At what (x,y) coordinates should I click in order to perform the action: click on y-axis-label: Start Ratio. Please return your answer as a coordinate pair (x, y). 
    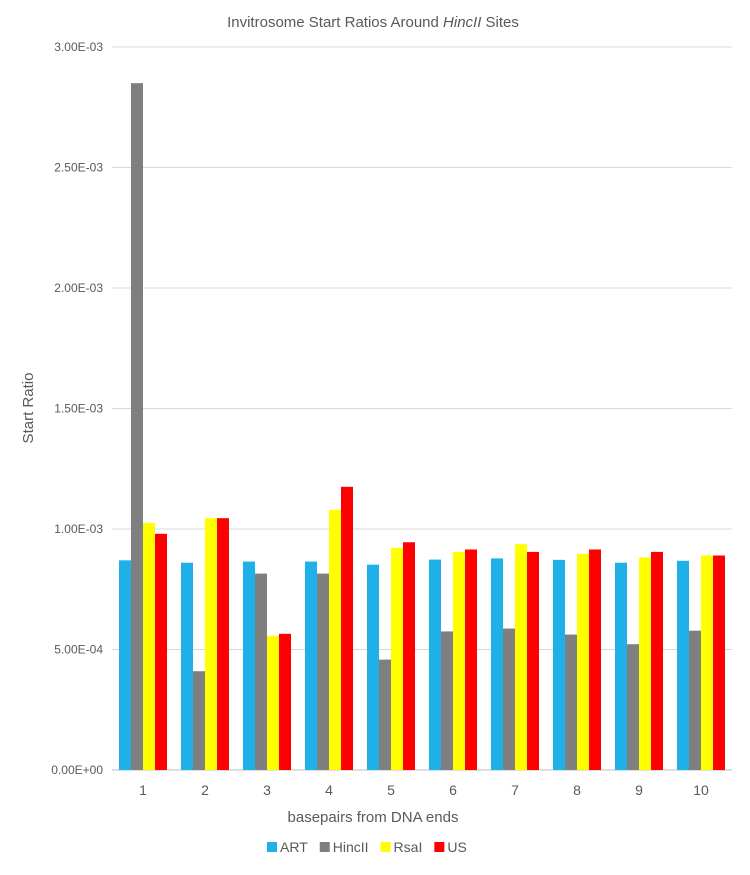
    Looking at the image, I should click on (28, 408).